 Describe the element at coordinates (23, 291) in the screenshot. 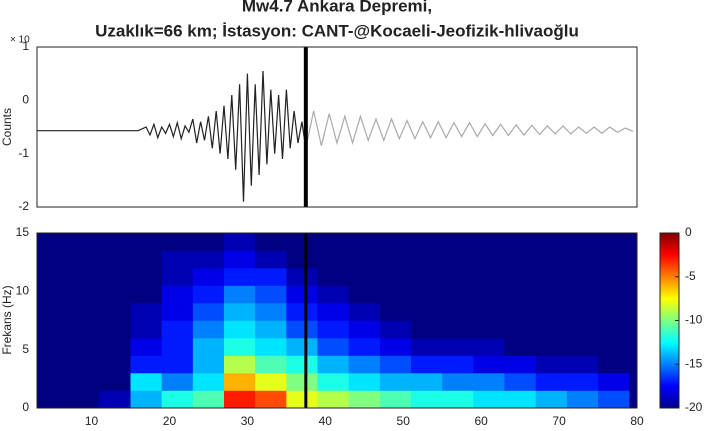

I see `y-tick-label: 10` at that location.